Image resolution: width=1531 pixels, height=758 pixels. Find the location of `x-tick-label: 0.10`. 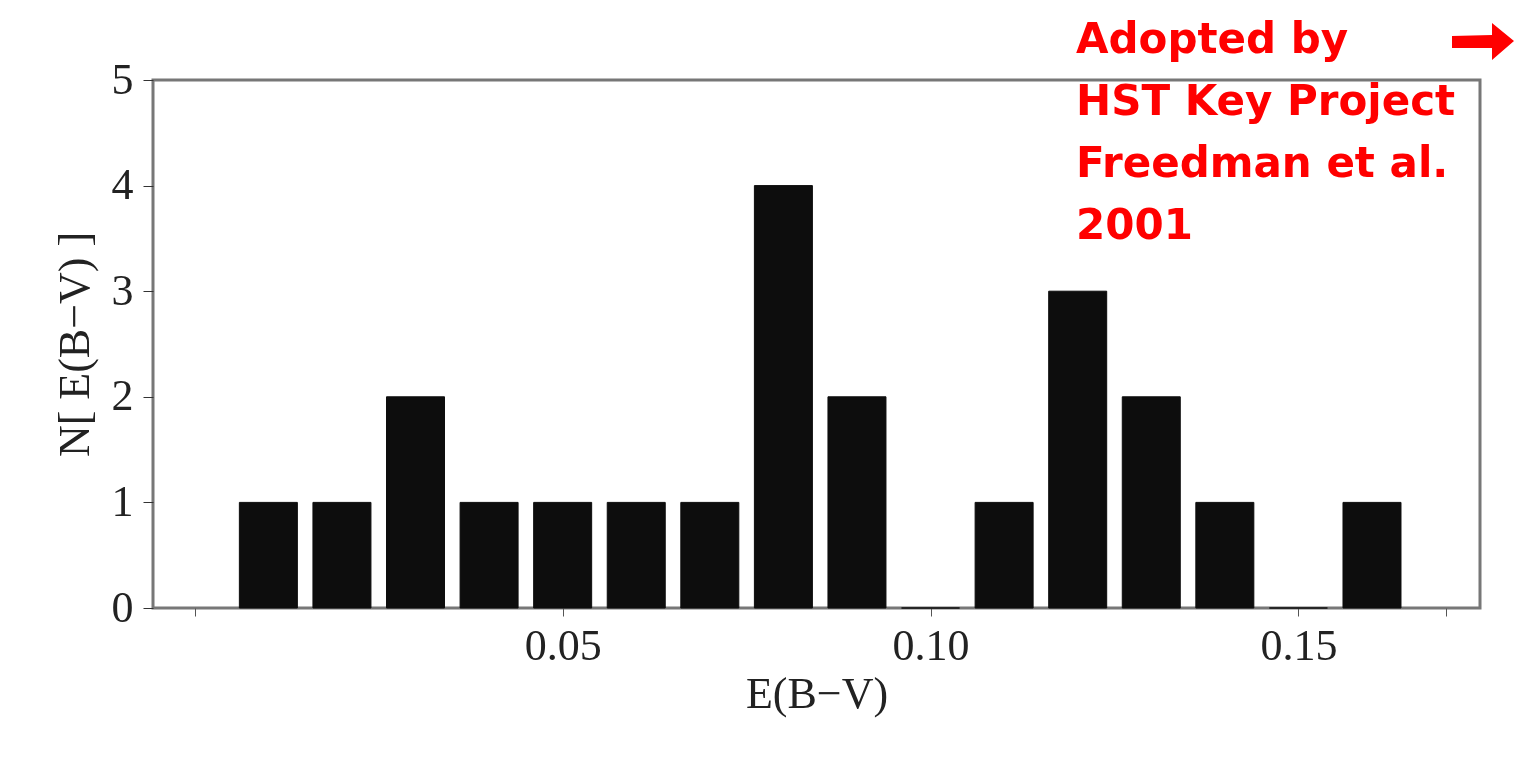

x-tick-label: 0.10 is located at coordinates (931, 645).